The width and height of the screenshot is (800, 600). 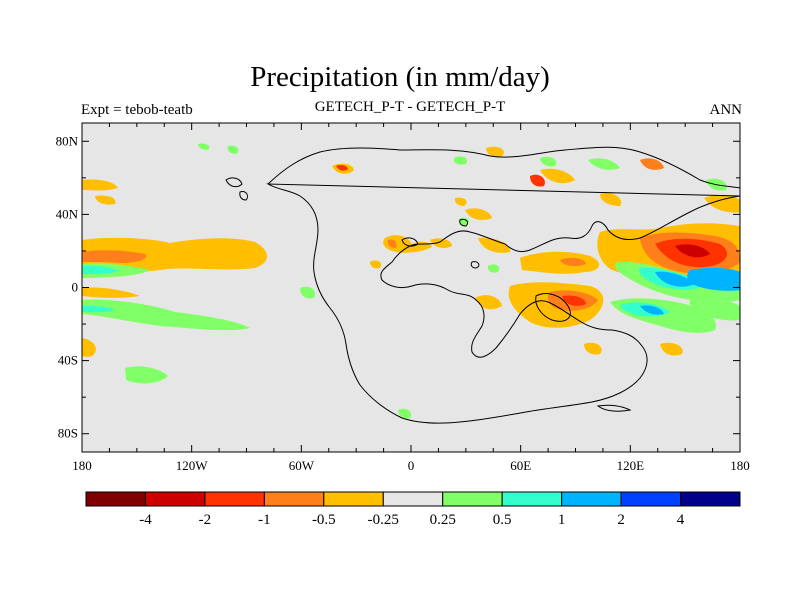 What do you see at coordinates (205, 520) in the screenshot?
I see `colorbar-label: -2` at bounding box center [205, 520].